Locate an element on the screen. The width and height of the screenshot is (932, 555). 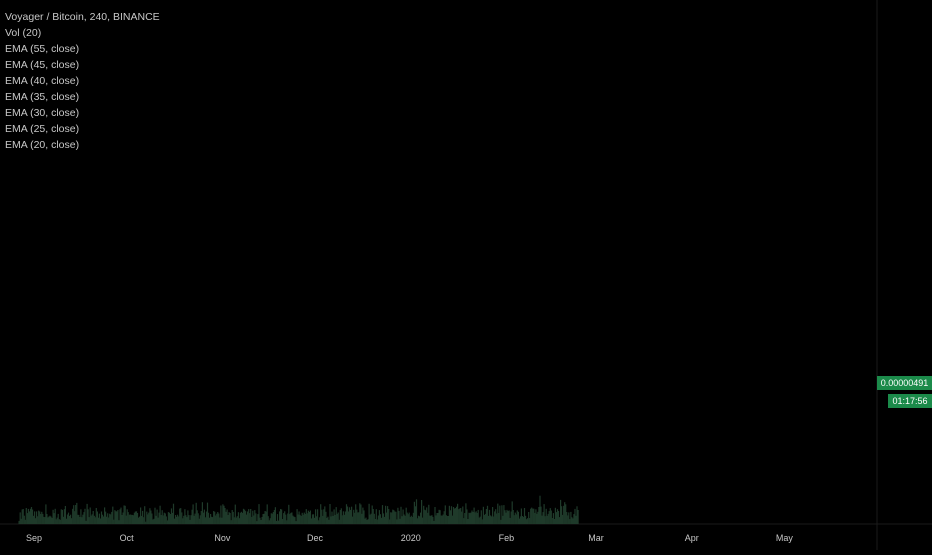
symbol-title: Voyager / Bitcoin, 240, BINANCE is located at coordinates (82, 17).